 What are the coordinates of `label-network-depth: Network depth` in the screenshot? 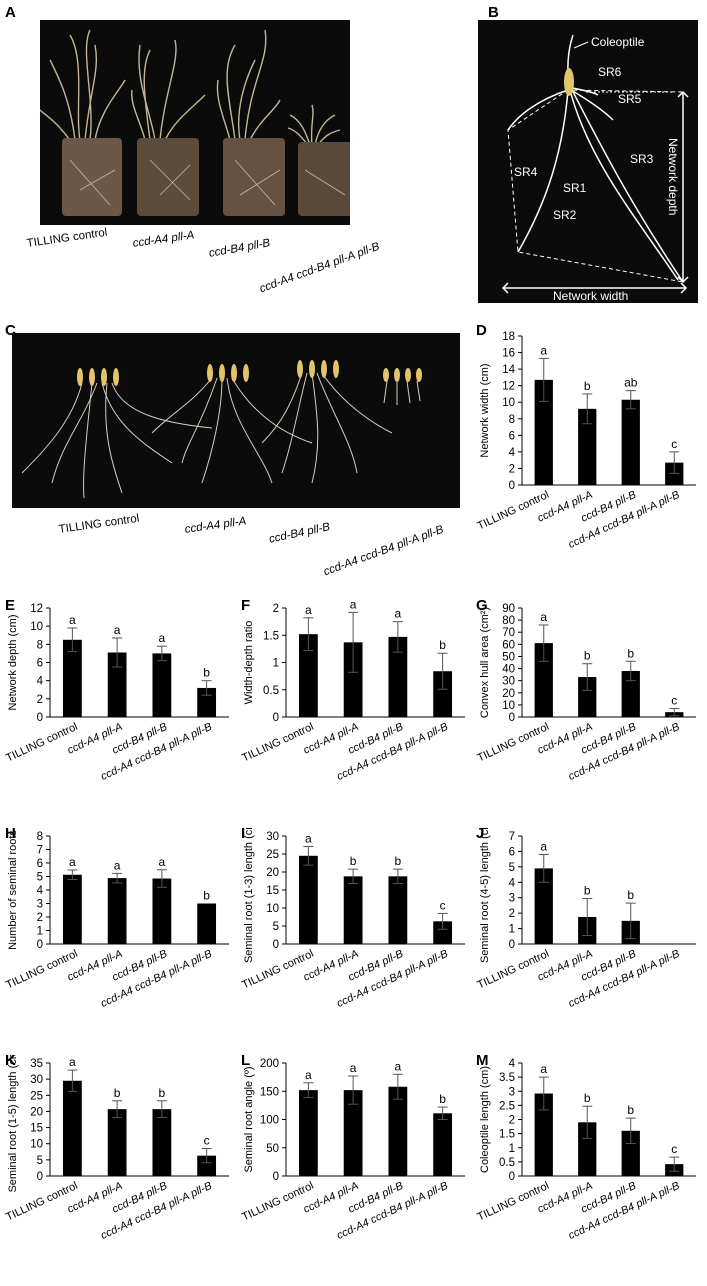 It's located at (673, 176).